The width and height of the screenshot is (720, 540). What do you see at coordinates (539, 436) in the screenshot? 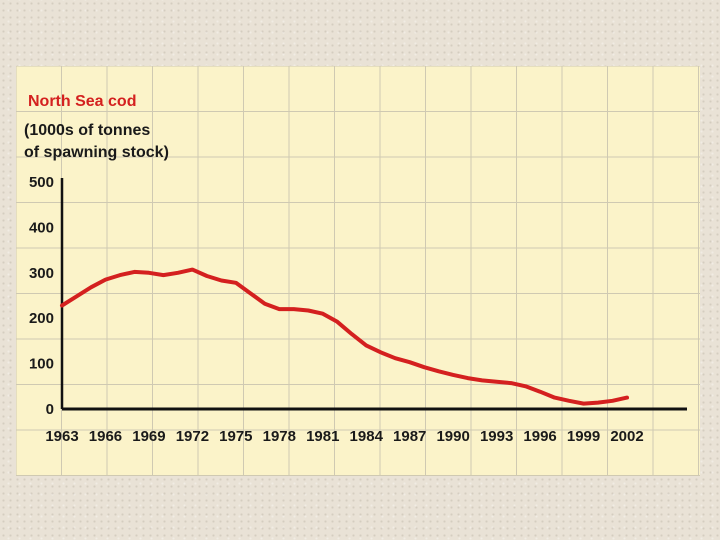
I see `x-tick-label: 1996` at bounding box center [539, 436].